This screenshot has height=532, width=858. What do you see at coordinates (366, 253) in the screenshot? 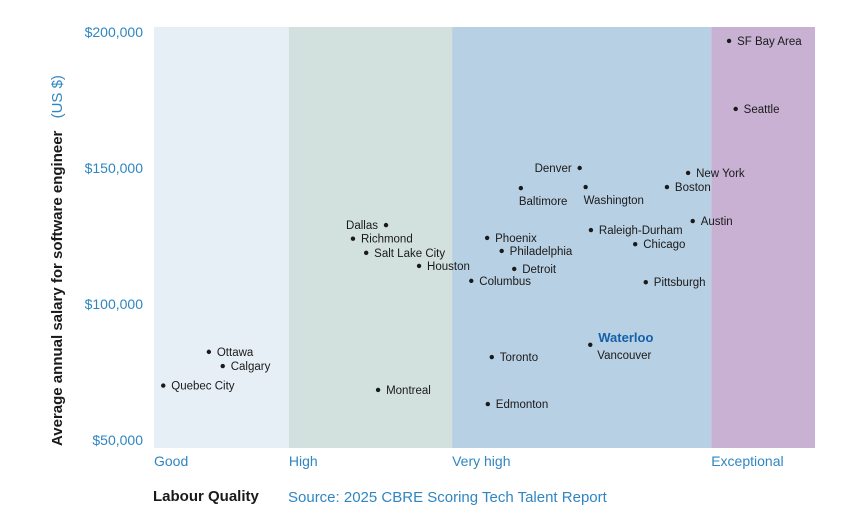
I see `point-salt-lake-city` at bounding box center [366, 253].